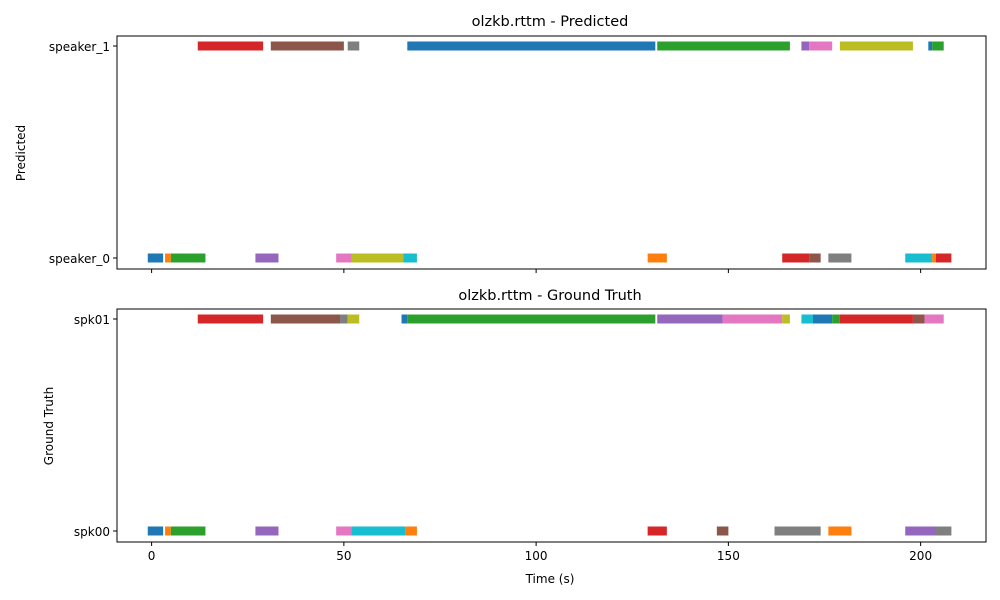 The width and height of the screenshot is (1000, 600). I want to click on x-tick-label-200: 200, so click(920, 556).